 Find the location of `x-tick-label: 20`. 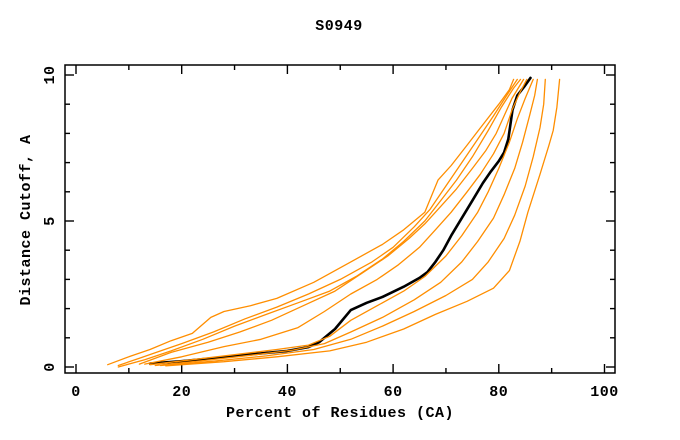

x-tick-label: 20 is located at coordinates (181, 392).